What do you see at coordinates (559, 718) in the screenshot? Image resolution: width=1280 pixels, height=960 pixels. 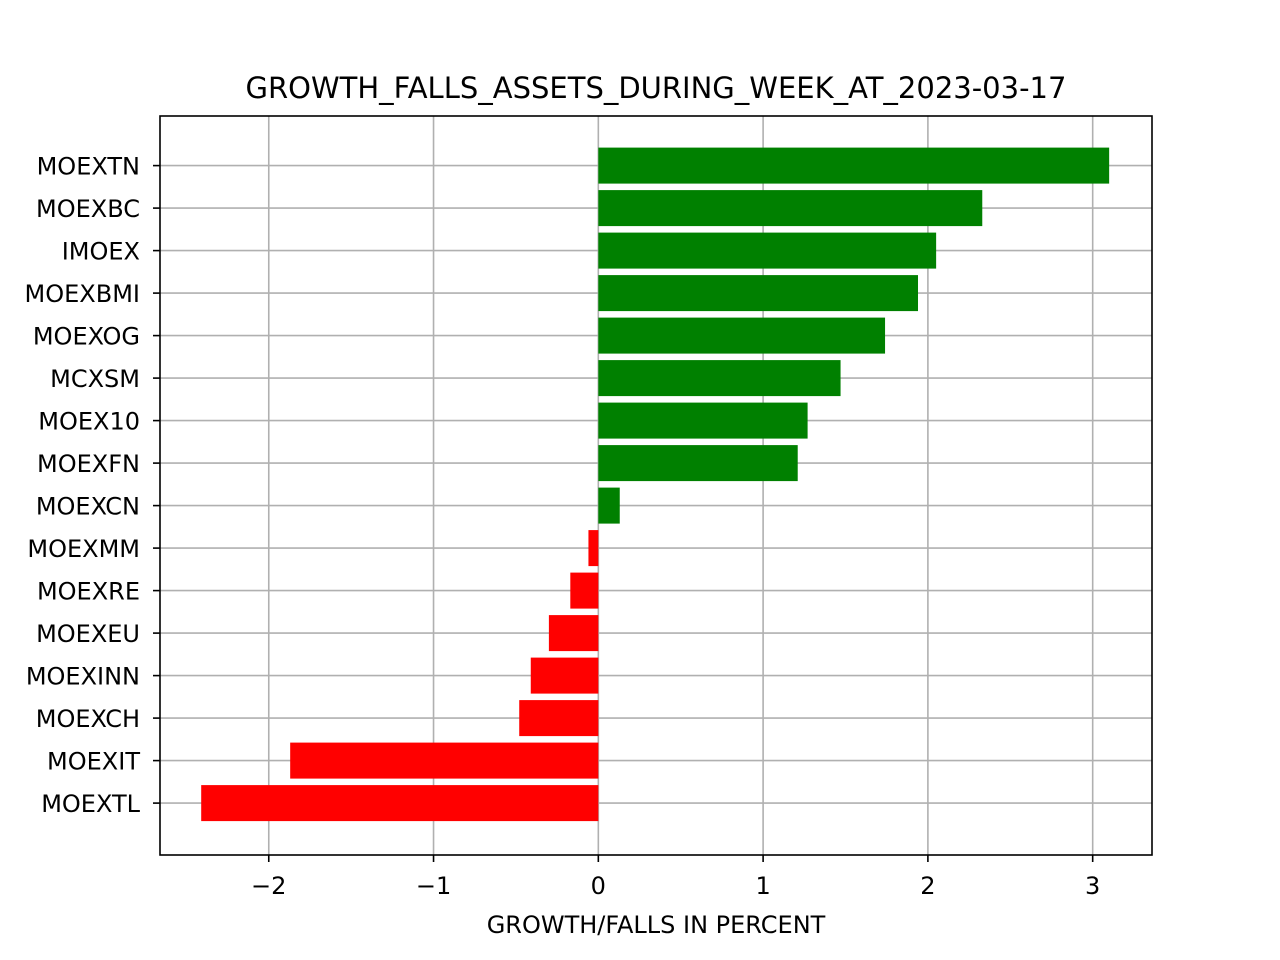 I see `bar-moexch` at bounding box center [559, 718].